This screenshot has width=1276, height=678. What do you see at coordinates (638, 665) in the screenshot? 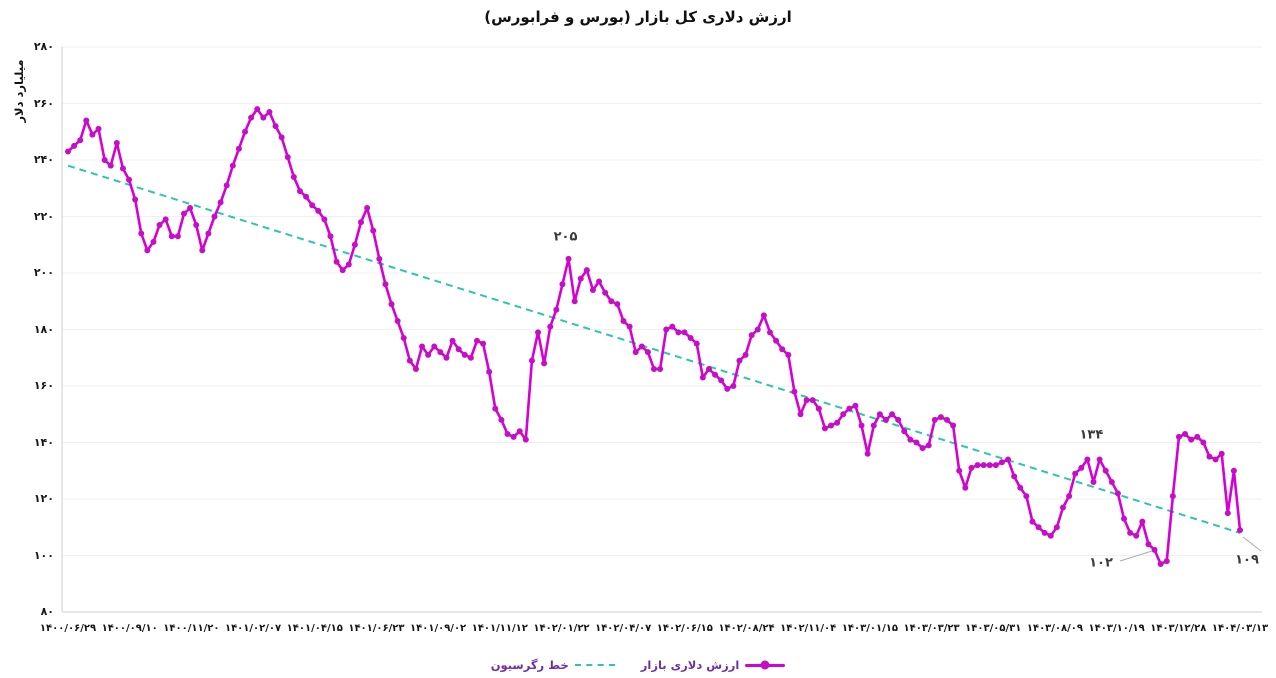
I see `legend: خط رگرسیون ارزش دلاری بازار` at bounding box center [638, 665].